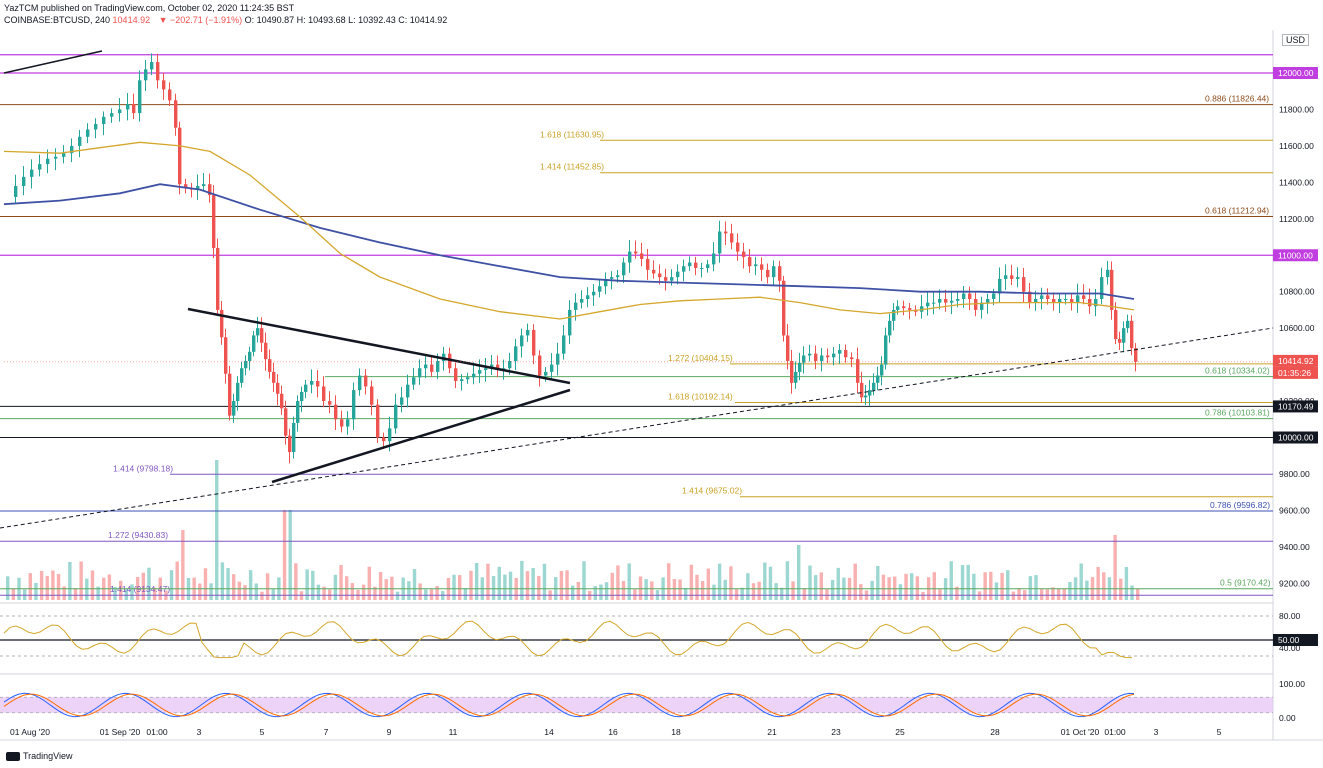 Image resolution: width=1323 pixels, height=768 pixels. I want to click on time-tick-label: 9, so click(389, 732).